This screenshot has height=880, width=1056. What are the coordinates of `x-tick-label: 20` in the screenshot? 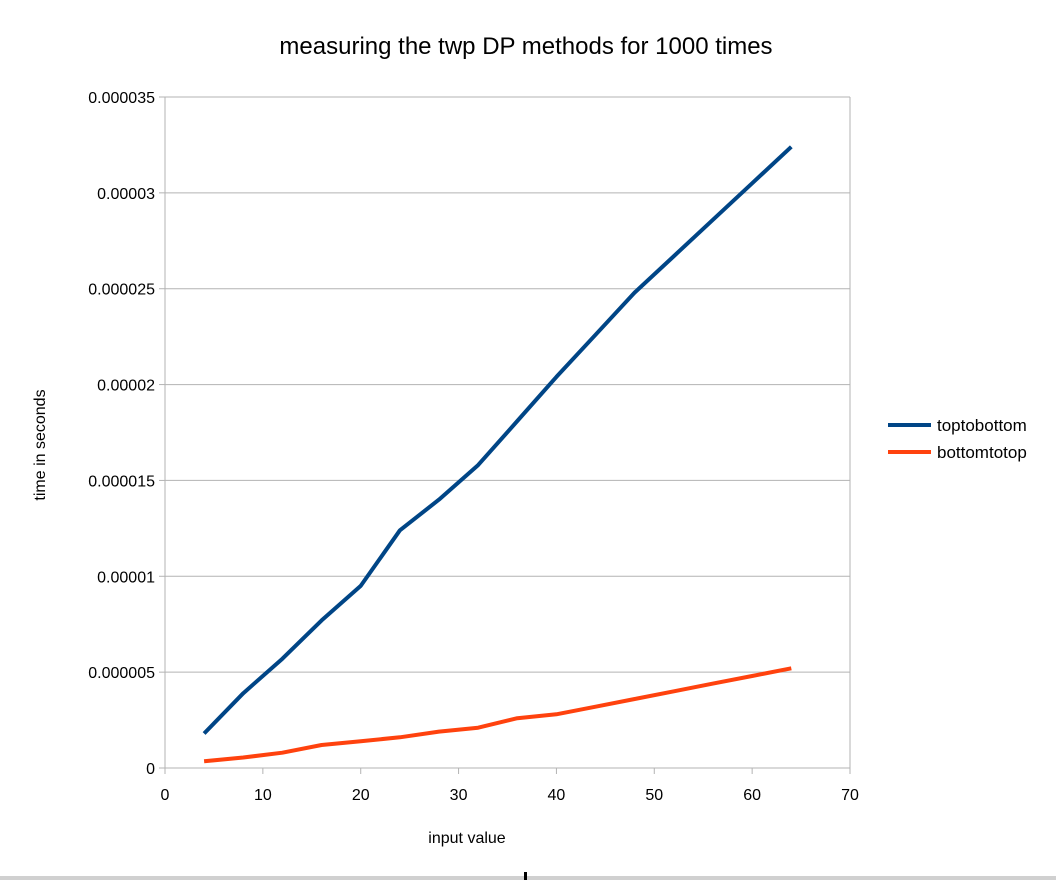 It's located at (361, 795).